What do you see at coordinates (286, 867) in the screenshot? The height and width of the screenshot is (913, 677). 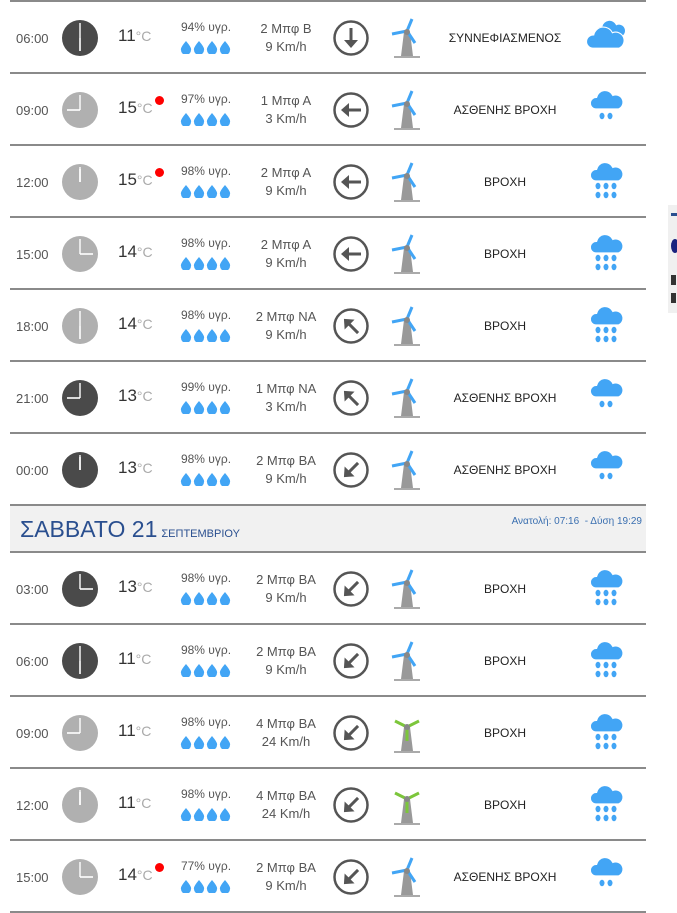 I see `wind-beaufort: 2 Μπφ ΒΑ` at bounding box center [286, 867].